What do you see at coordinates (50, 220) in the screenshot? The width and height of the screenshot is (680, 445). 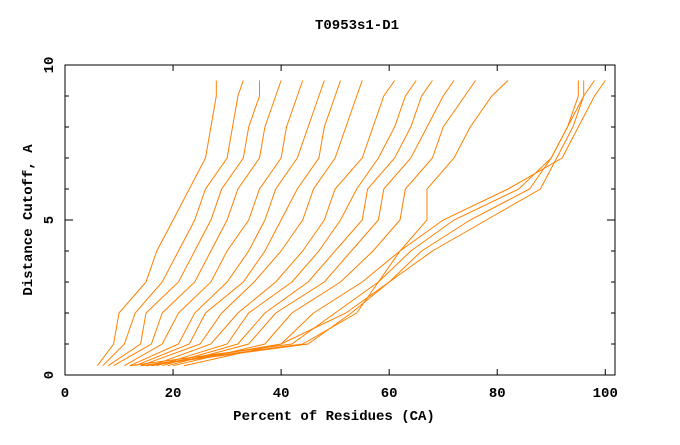 I see `y-tick-label: 5` at bounding box center [50, 220].